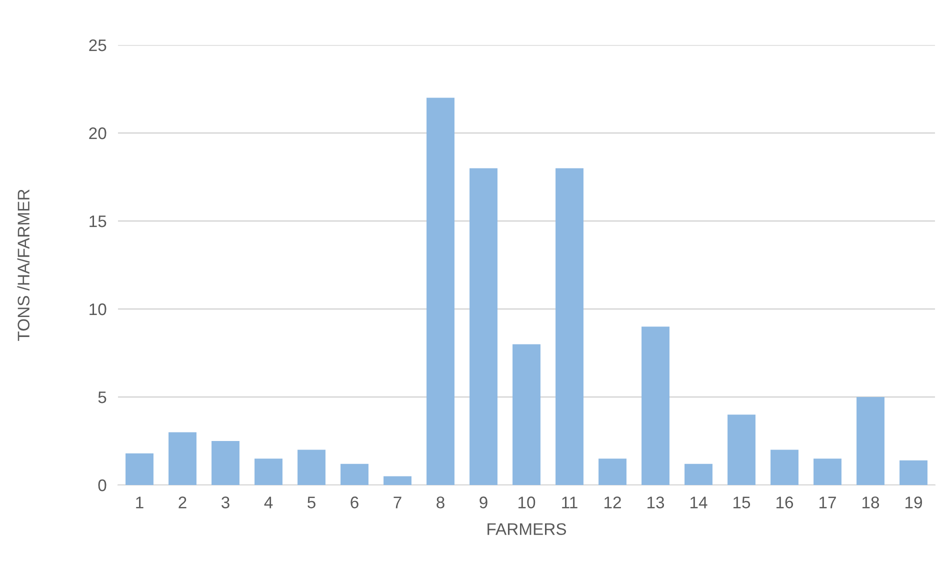 Image resolution: width=952 pixels, height=588 pixels. Describe the element at coordinates (699, 502) in the screenshot. I see `x-tick-label: 14` at that location.